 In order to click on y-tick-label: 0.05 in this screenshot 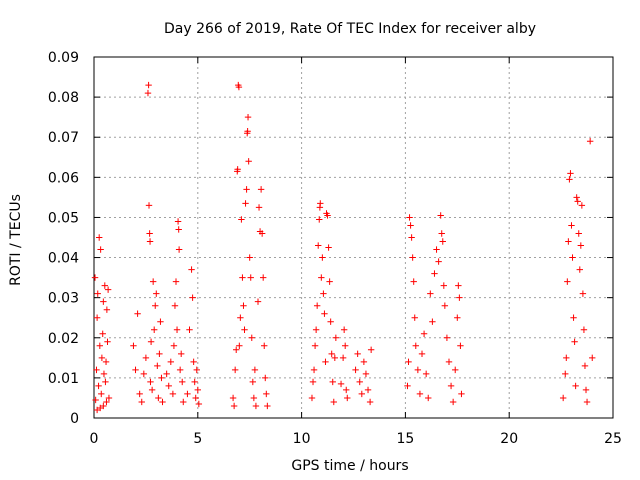, I will do `click(63, 218)`.